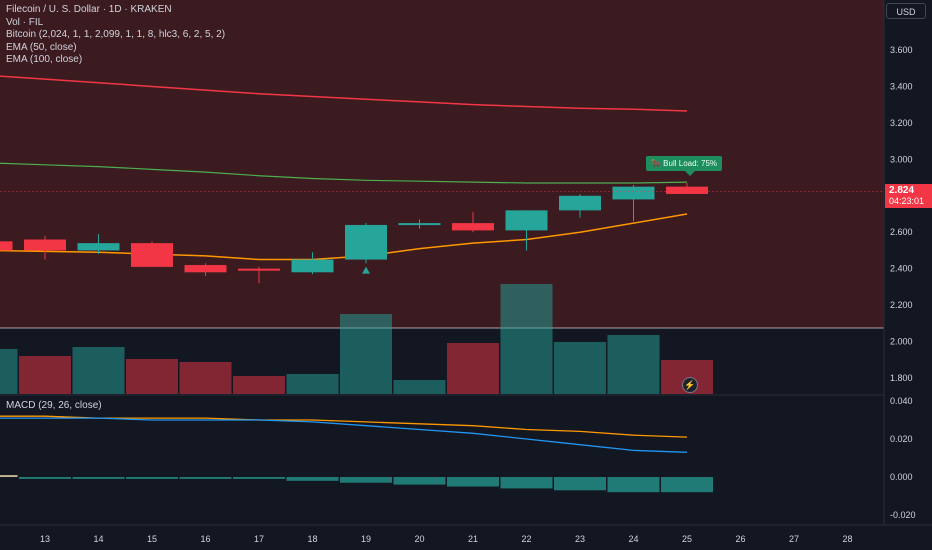 This screenshot has width=932, height=550. What do you see at coordinates (901, 86) in the screenshot?
I see `price-tick: 3.400` at bounding box center [901, 86].